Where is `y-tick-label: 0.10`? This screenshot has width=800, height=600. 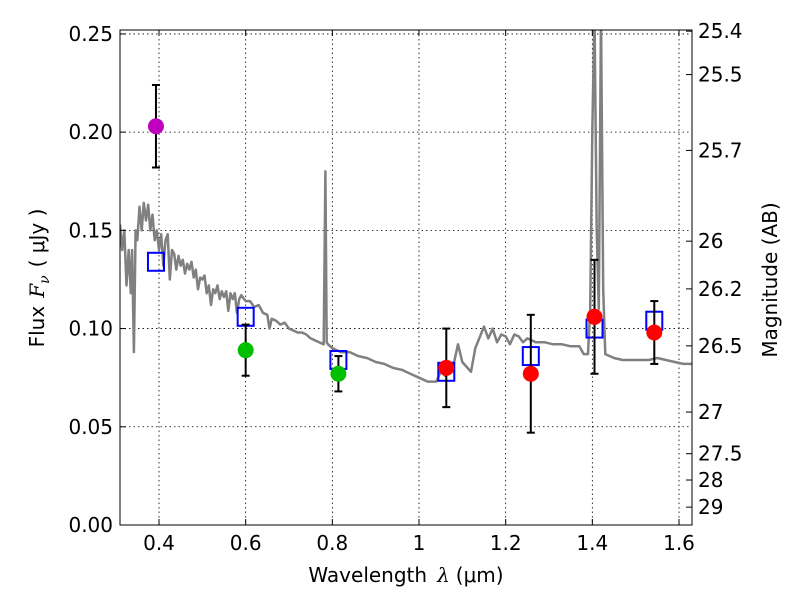 y-tick-label: 0.10 is located at coordinates (90, 329).